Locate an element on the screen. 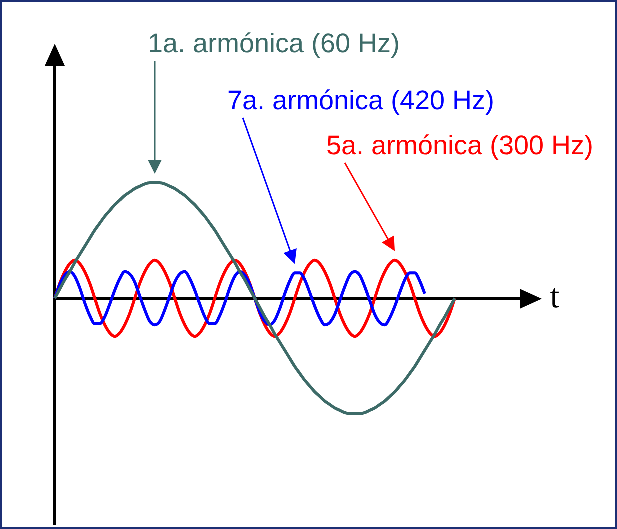  text: 1a. armónica (60 Hz) is located at coordinates (274, 43).